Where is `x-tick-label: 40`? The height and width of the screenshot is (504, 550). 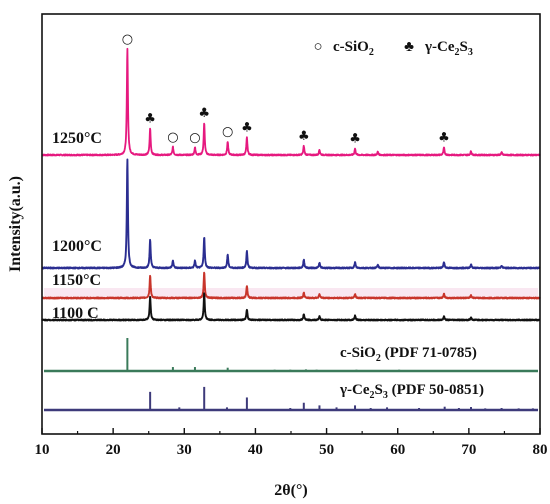 x-tick-label: 40 is located at coordinates (255, 450).